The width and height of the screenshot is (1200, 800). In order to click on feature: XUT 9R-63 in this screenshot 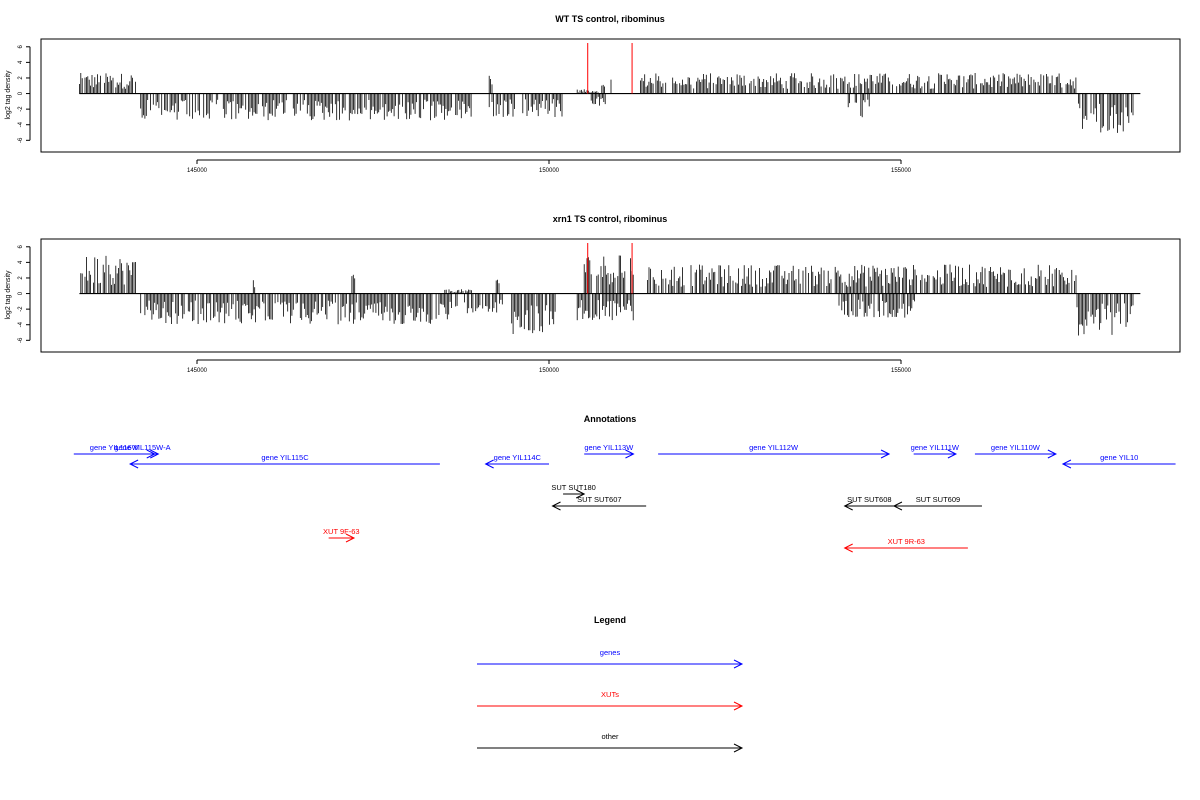, I will do `click(905, 545)`.